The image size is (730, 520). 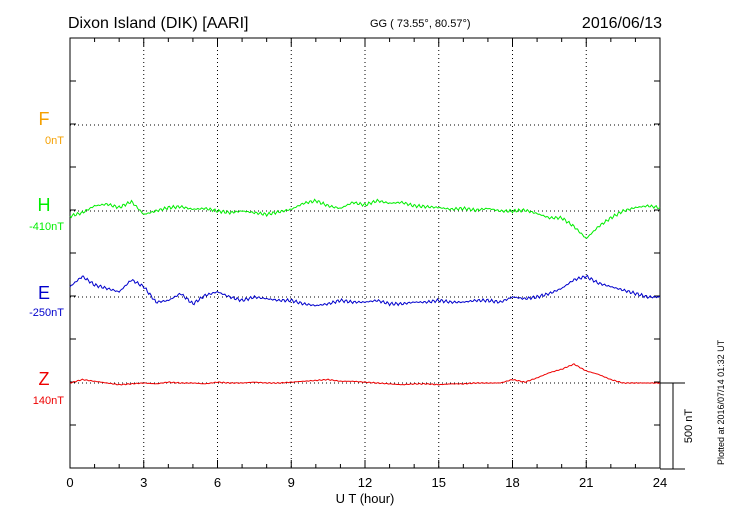 What do you see at coordinates (365, 374) in the screenshot?
I see `series-line-z` at bounding box center [365, 374].